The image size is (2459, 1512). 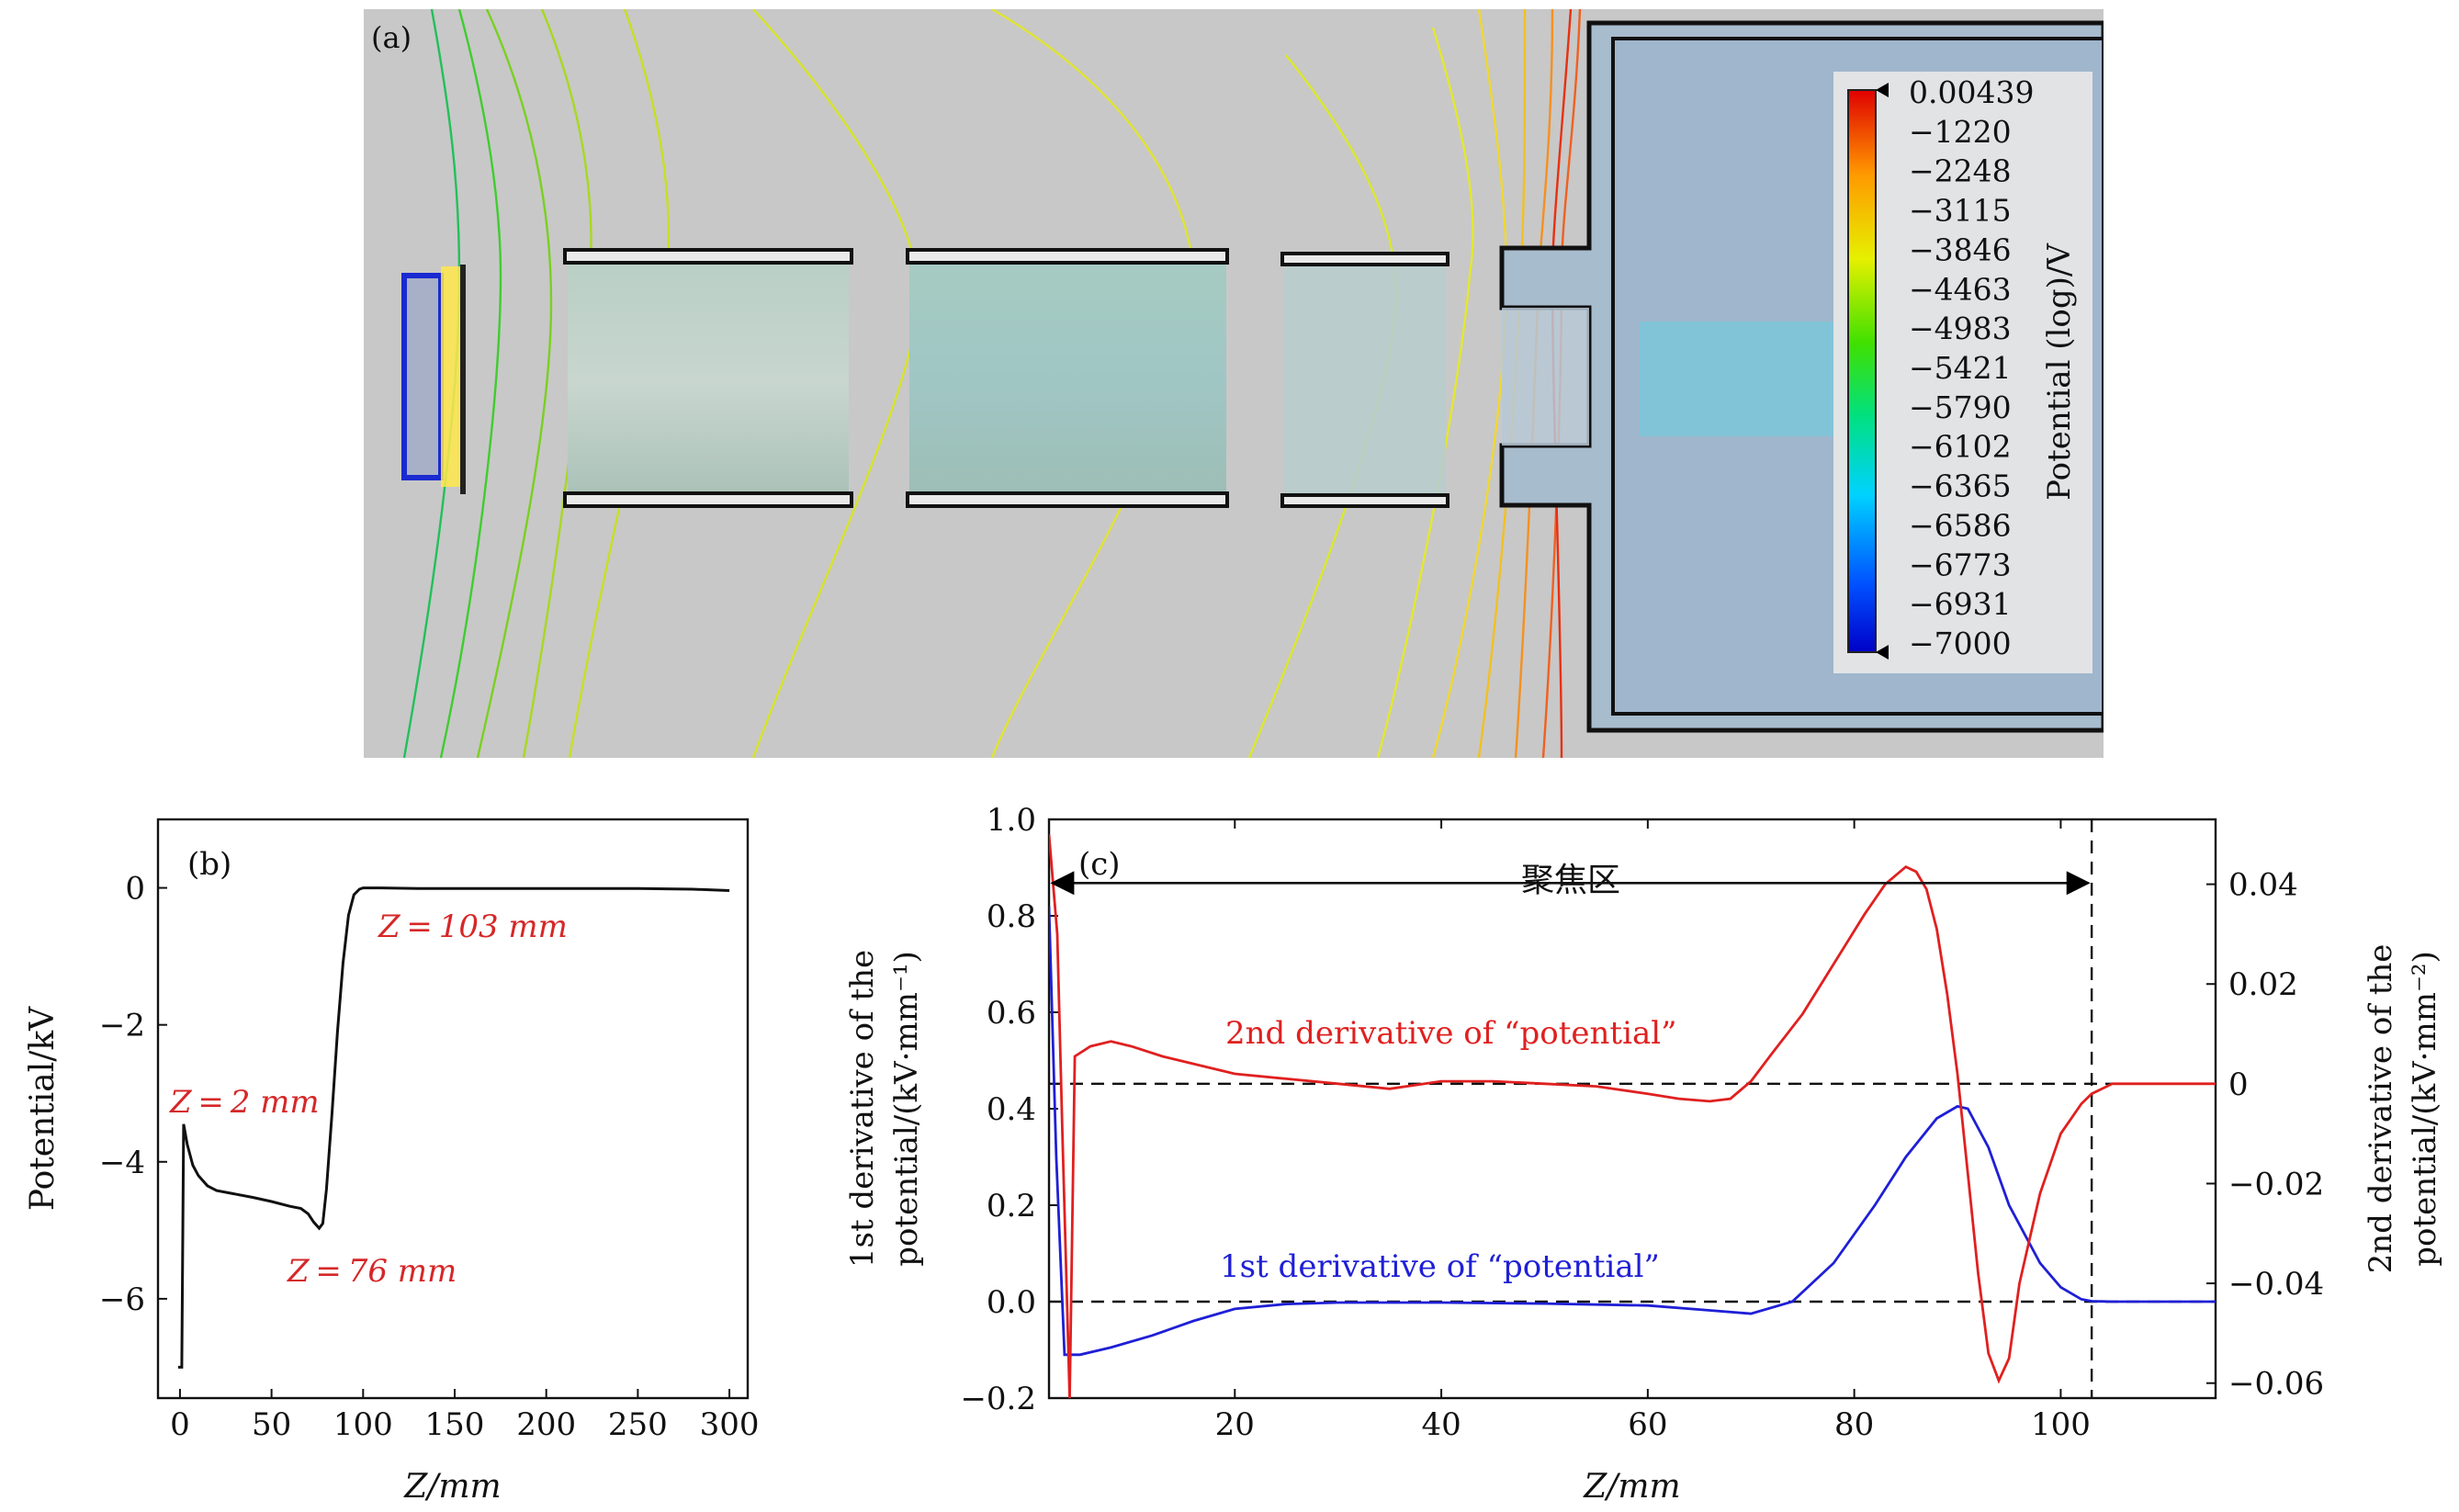 What do you see at coordinates (473, 926) in the screenshot?
I see `annotation-z103: Z = 103 mm` at bounding box center [473, 926].